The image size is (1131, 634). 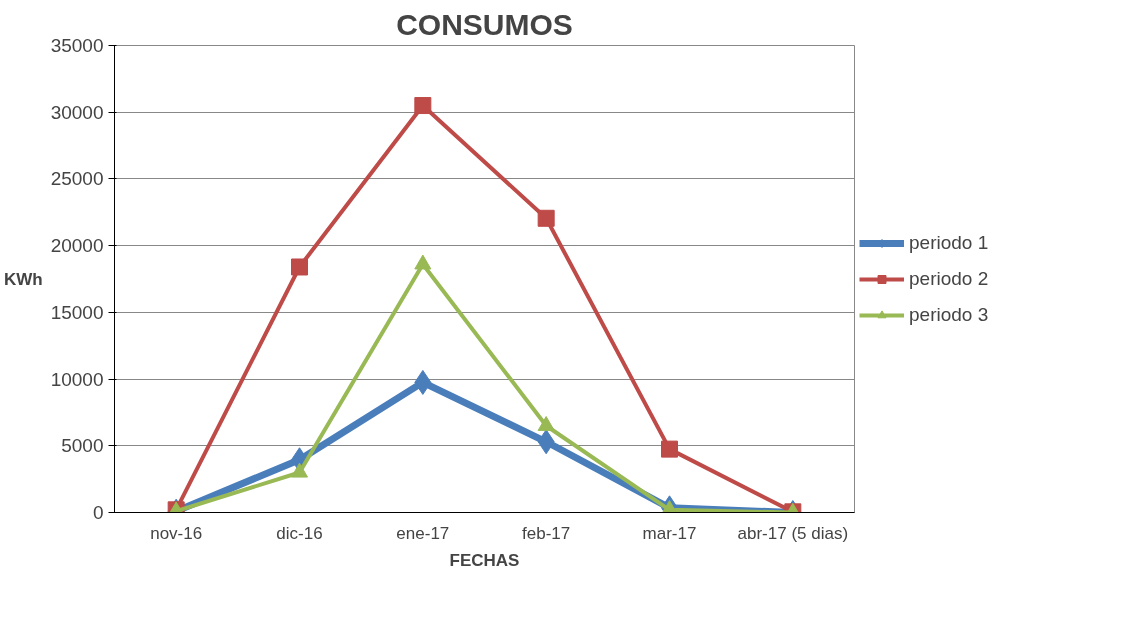 What do you see at coordinates (98, 512) in the screenshot?
I see `y-tick-label: 0` at bounding box center [98, 512].